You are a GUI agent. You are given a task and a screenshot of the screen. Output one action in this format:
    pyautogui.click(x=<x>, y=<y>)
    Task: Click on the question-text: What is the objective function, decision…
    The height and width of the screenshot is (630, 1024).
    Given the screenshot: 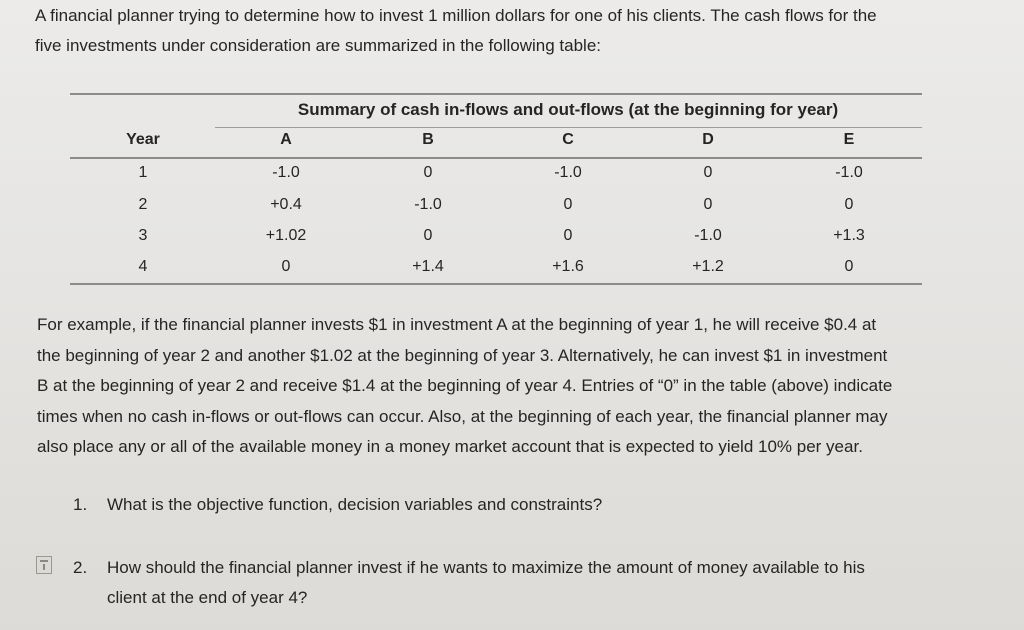 What is the action you would take?
    pyautogui.click(x=355, y=504)
    